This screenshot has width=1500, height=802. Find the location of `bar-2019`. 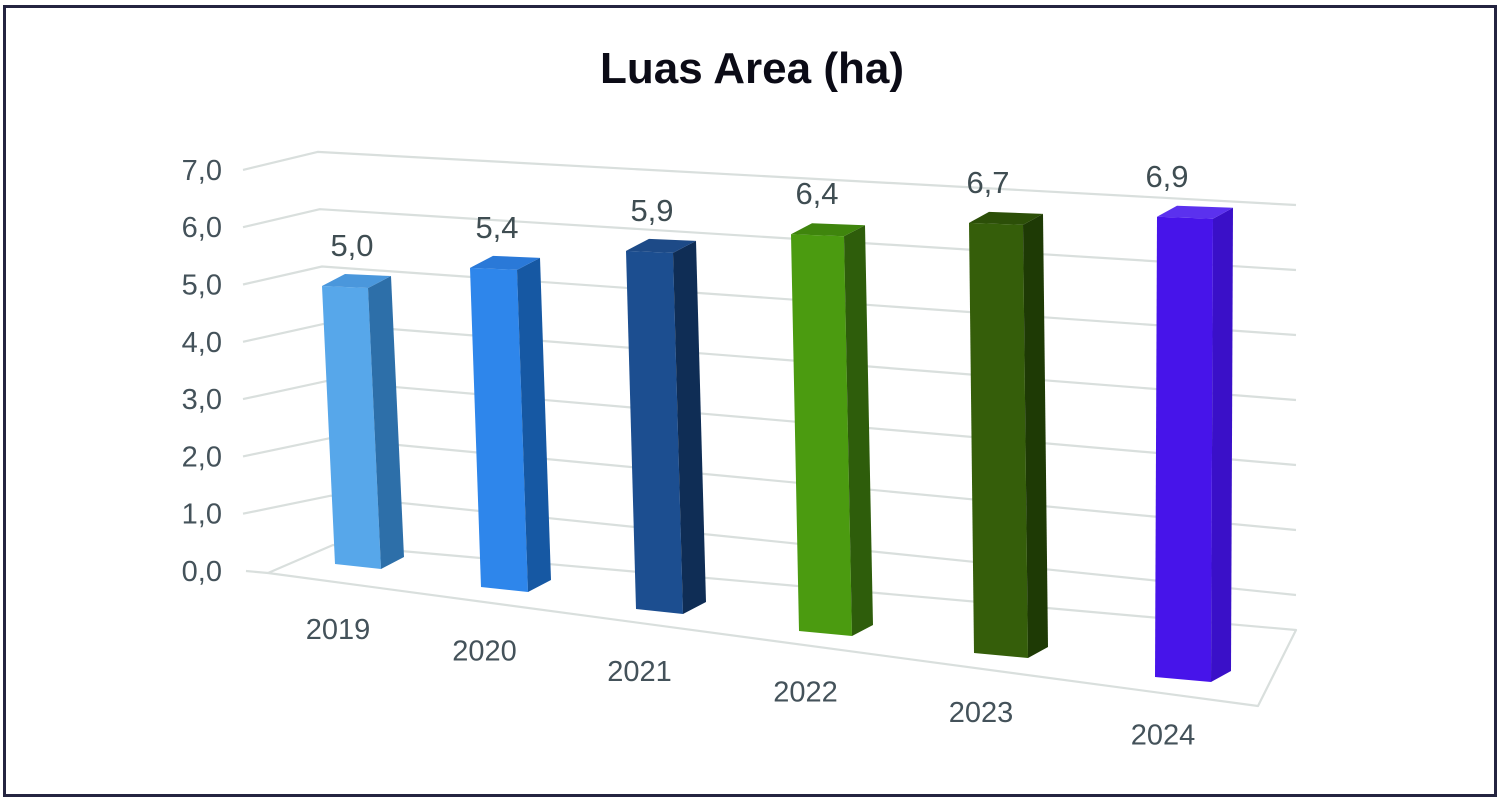

bar-2019 is located at coordinates (363, 421).